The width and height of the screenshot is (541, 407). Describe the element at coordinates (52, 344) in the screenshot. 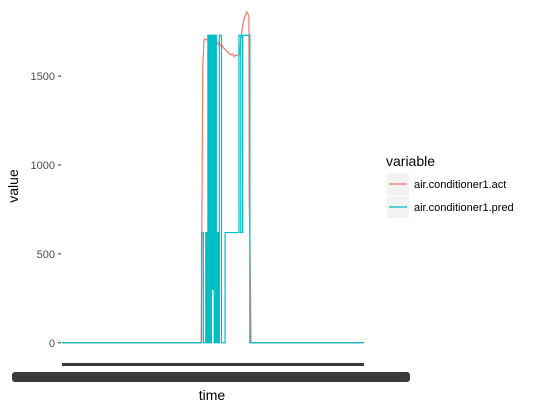

I see `y-tick-label: 0` at that location.